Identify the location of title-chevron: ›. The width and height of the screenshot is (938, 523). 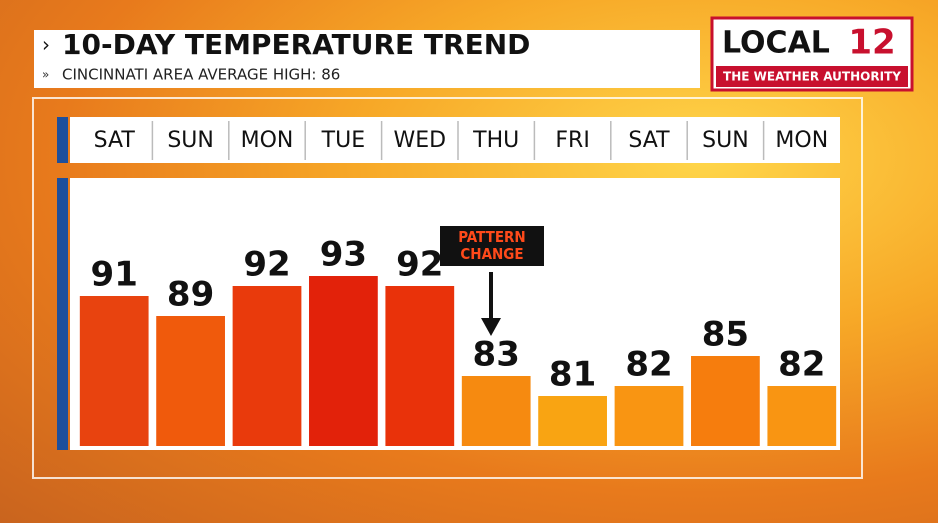
(46, 45).